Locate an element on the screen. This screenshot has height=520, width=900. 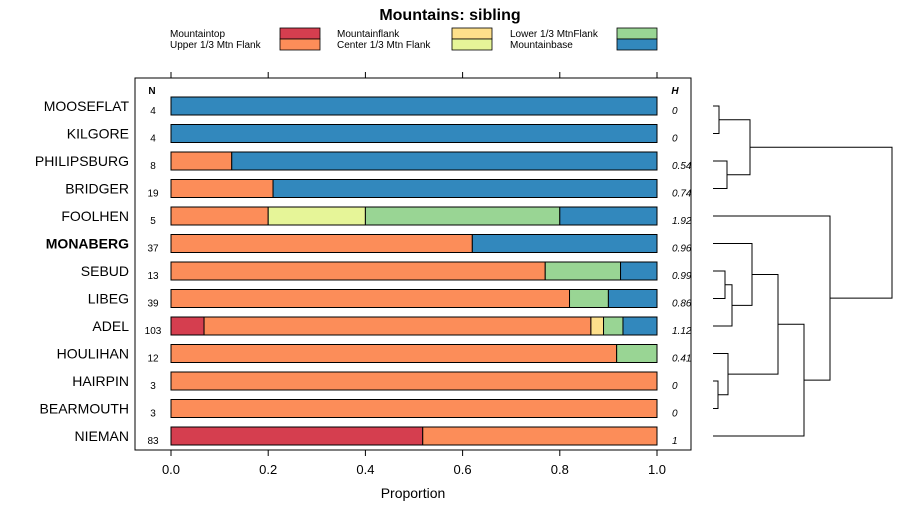
row-label: BRIDGER is located at coordinates (97, 189).